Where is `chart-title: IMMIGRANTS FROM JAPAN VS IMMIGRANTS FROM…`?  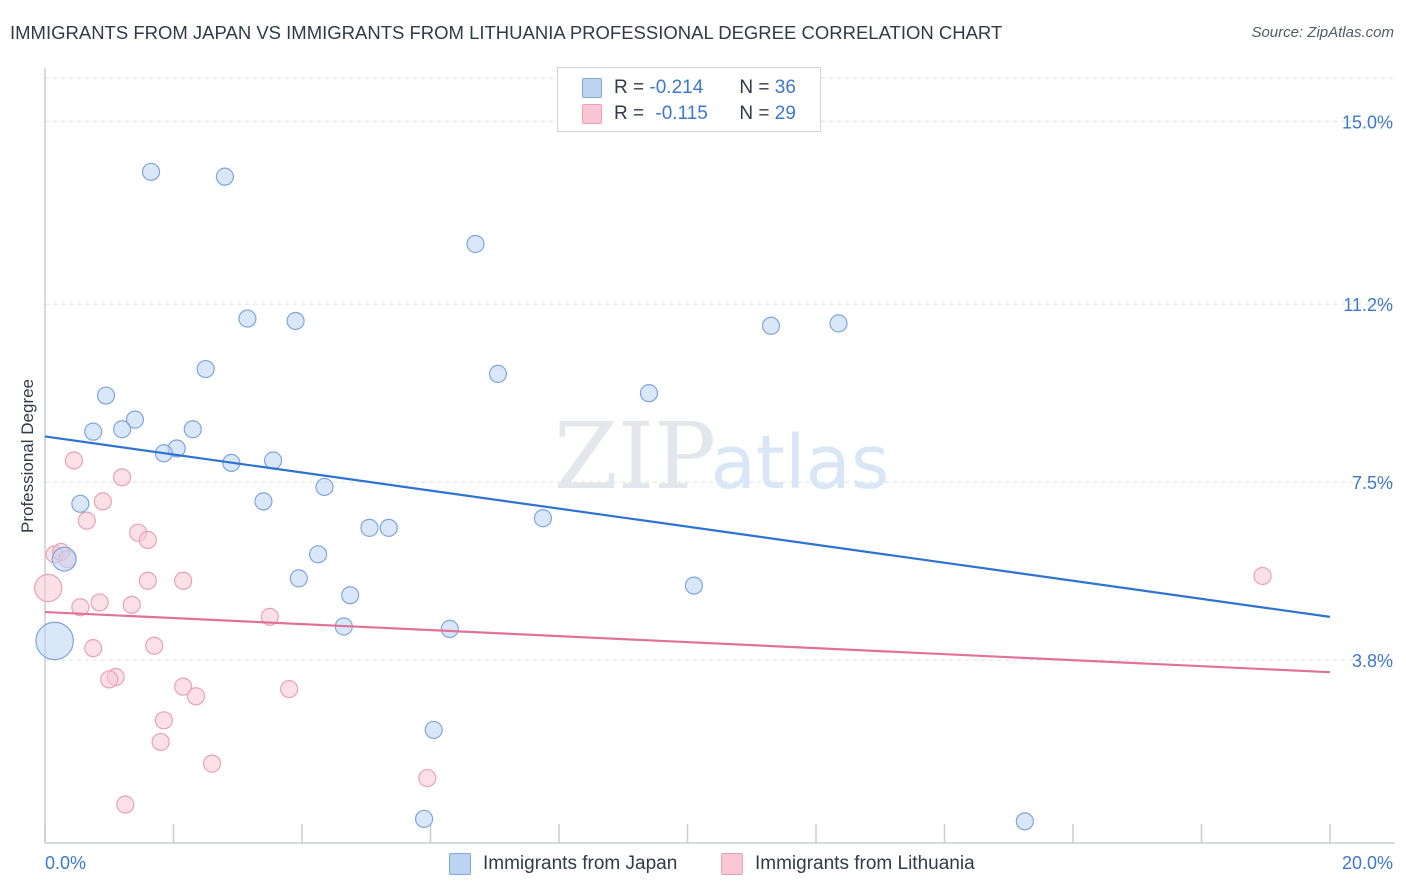
chart-title: IMMIGRANTS FROM JAPAN VS IMMIGRANTS FROM… is located at coordinates (506, 32).